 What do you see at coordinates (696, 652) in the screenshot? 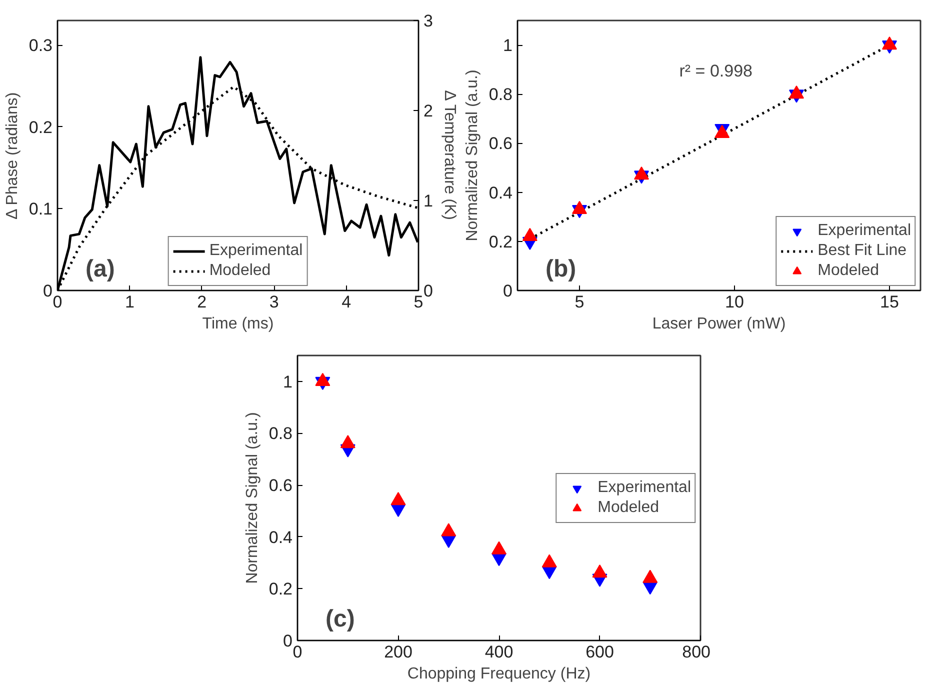
I see `x-tick-label: 800` at bounding box center [696, 652].